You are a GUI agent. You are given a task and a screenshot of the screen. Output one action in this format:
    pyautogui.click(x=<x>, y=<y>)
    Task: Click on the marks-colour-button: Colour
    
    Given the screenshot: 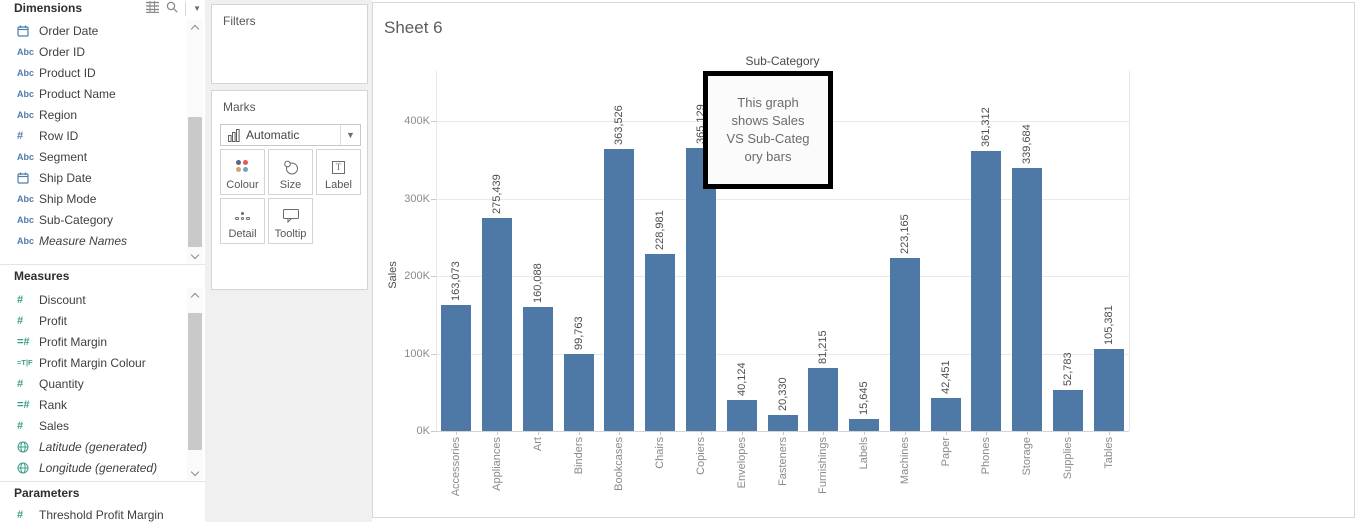 What is the action you would take?
    pyautogui.click(x=242, y=172)
    